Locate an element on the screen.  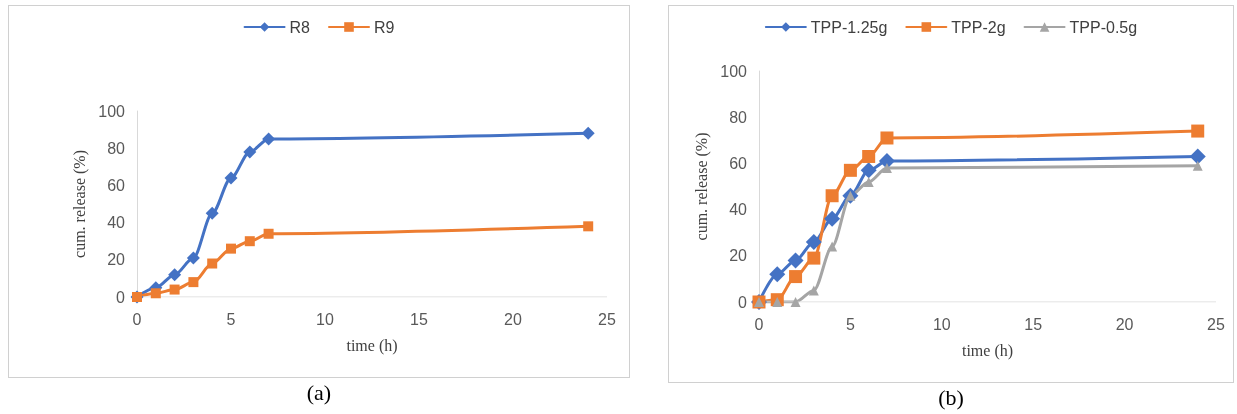
text: (a) is located at coordinates (319, 393).